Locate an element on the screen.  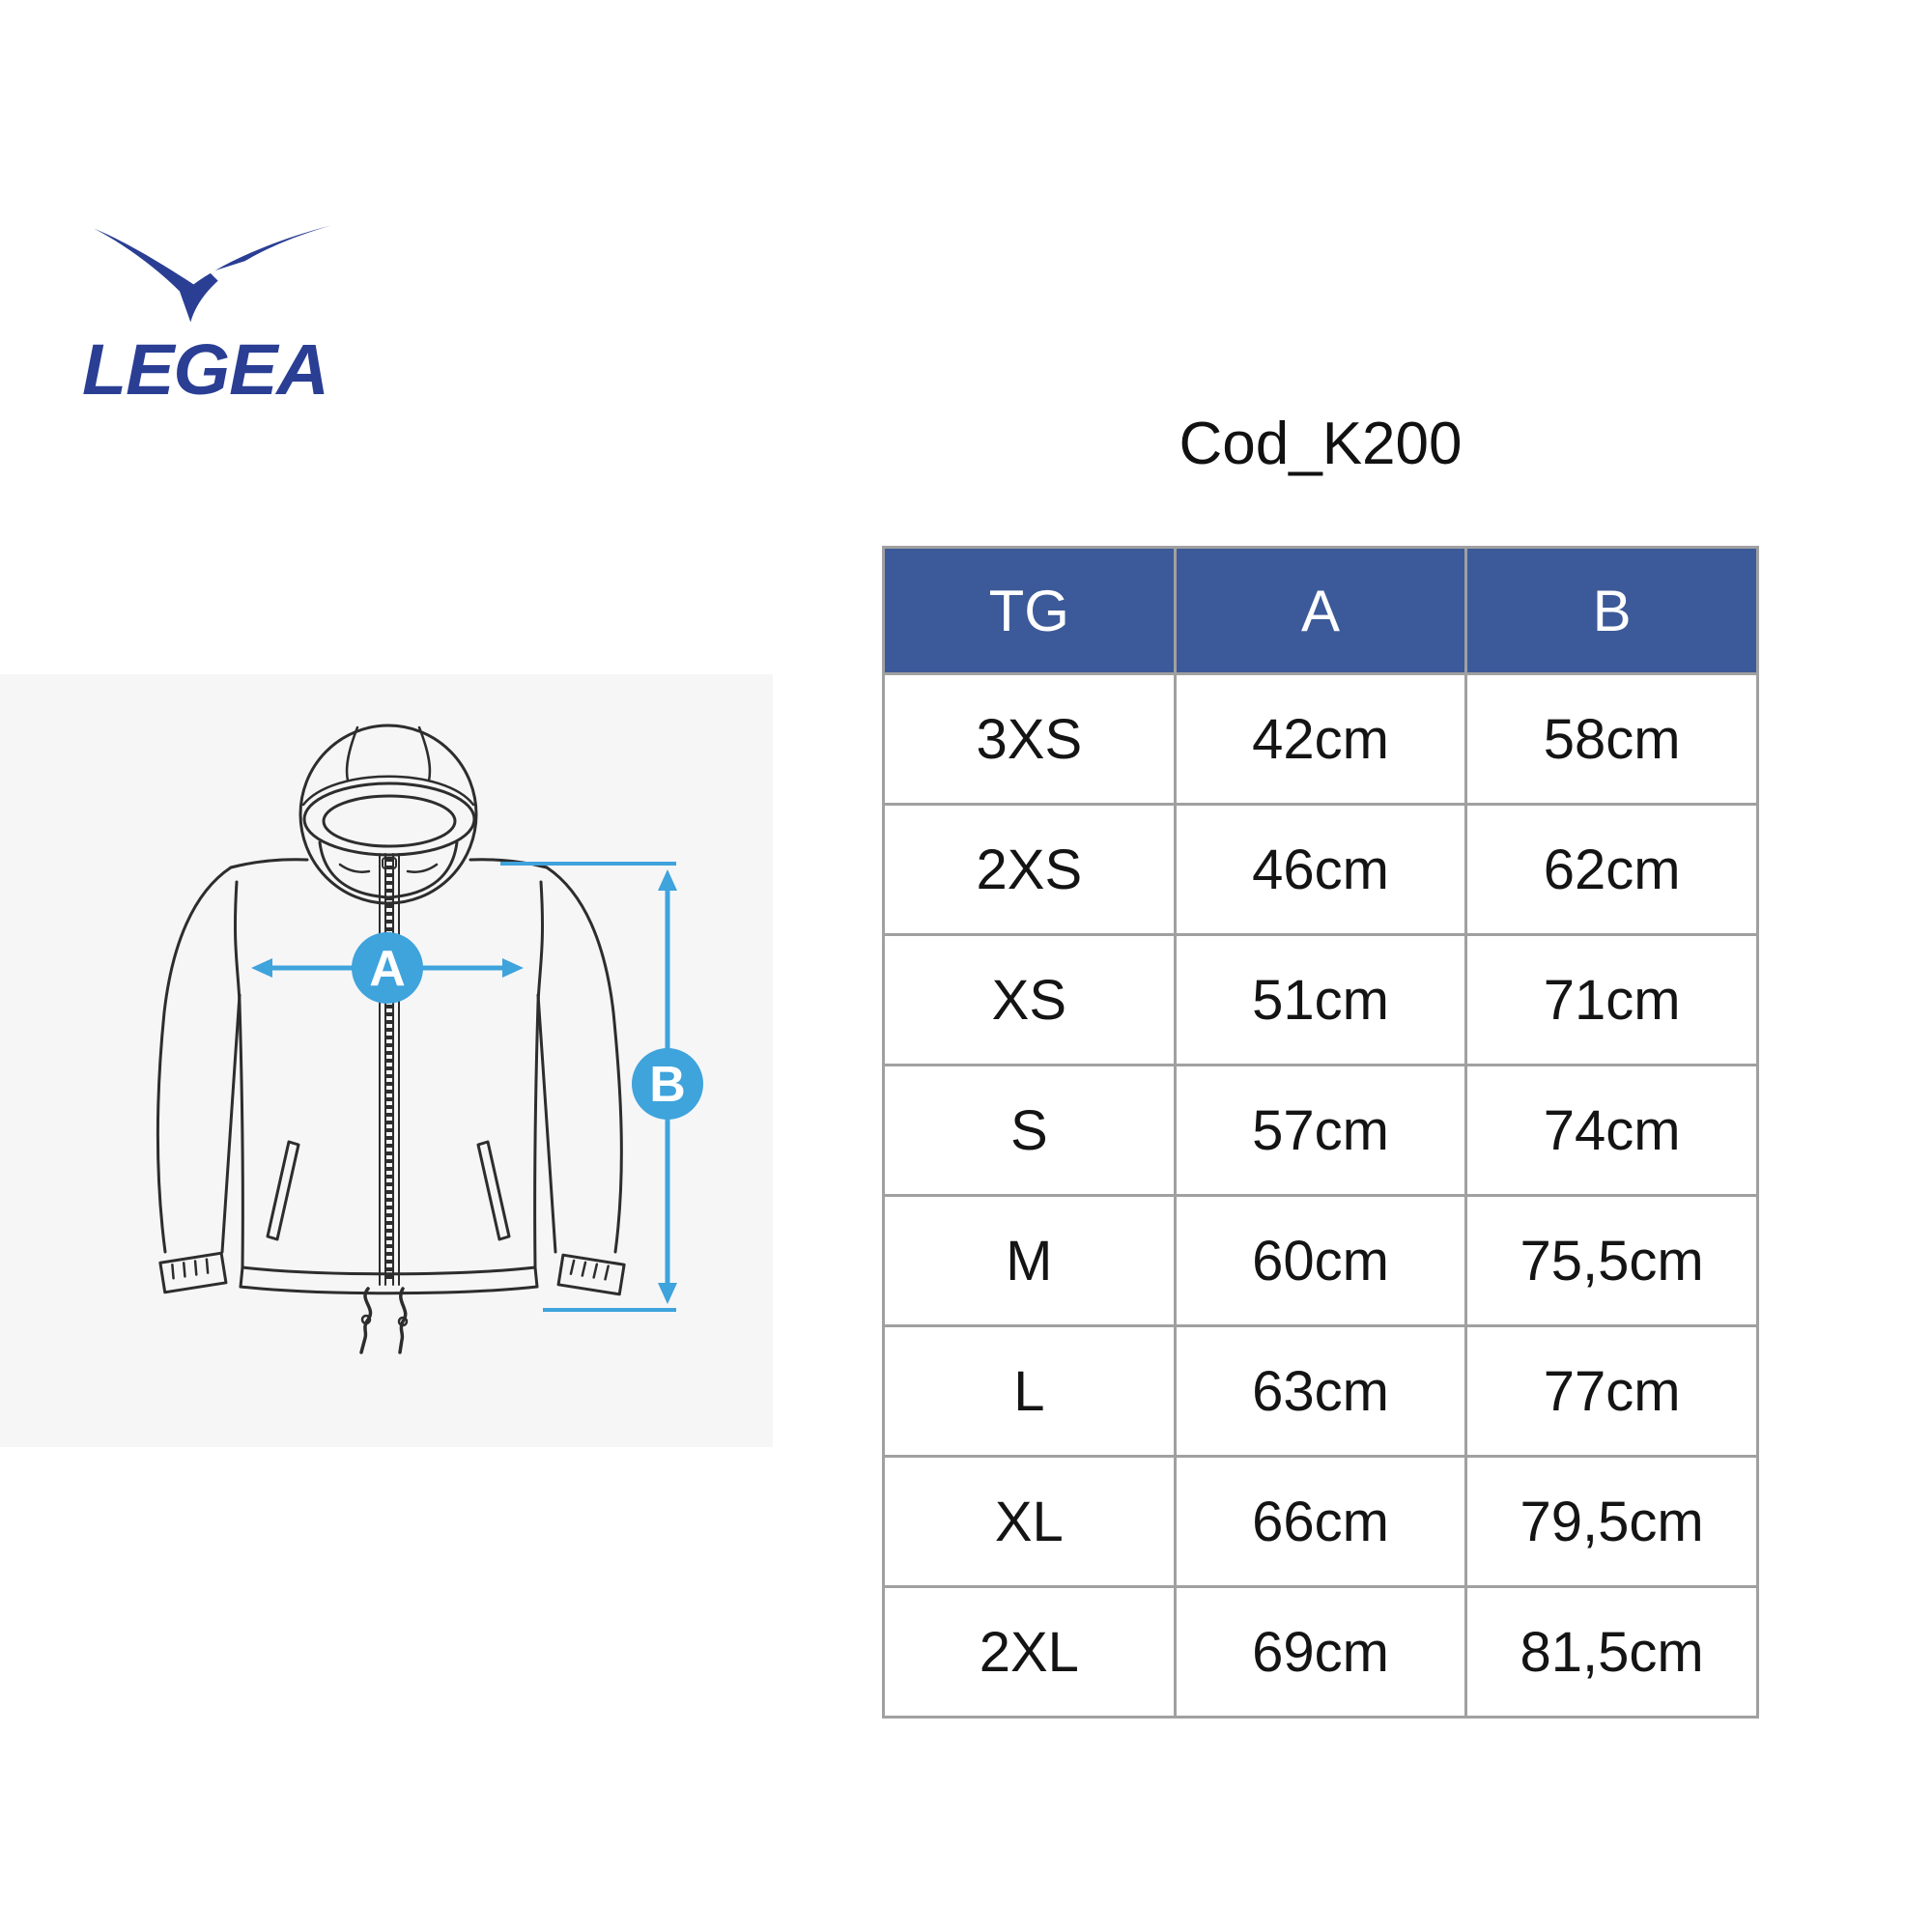
table-row: 2XL 69cm 81,5cm is located at coordinates (1320, 1652).